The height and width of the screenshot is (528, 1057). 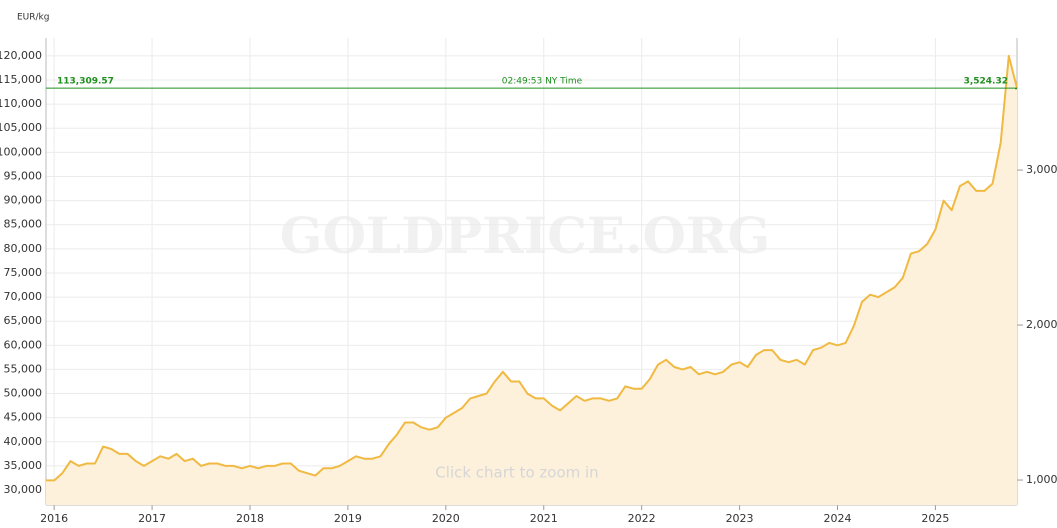 What do you see at coordinates (23, 320) in the screenshot?
I see `y-tick-label: 65,000` at bounding box center [23, 320].